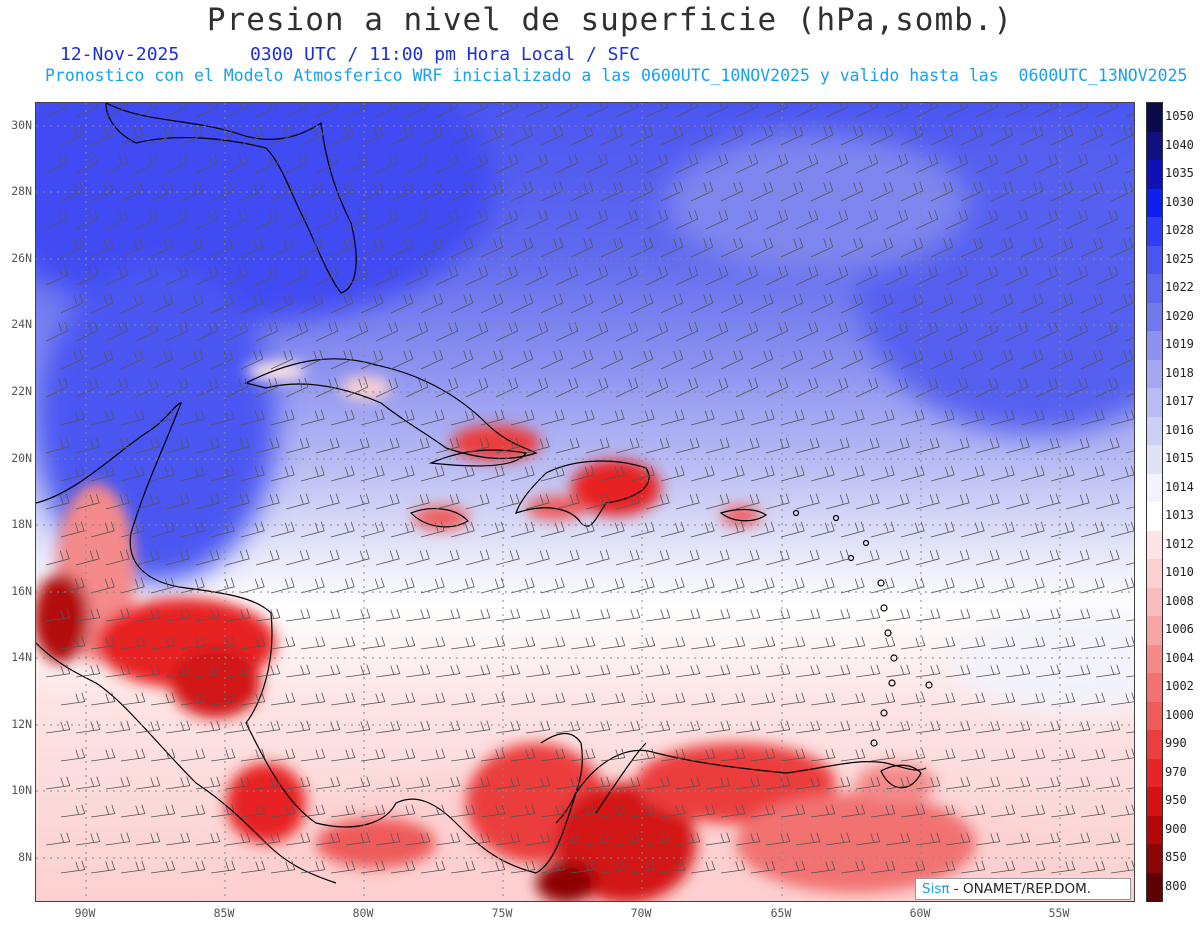 Image resolution: width=1200 pixels, height=927 pixels. What do you see at coordinates (445, 54) in the screenshot?
I see `forecast-time: 0300 UTC / 11:00 pm Hora Local / SFC` at bounding box center [445, 54].